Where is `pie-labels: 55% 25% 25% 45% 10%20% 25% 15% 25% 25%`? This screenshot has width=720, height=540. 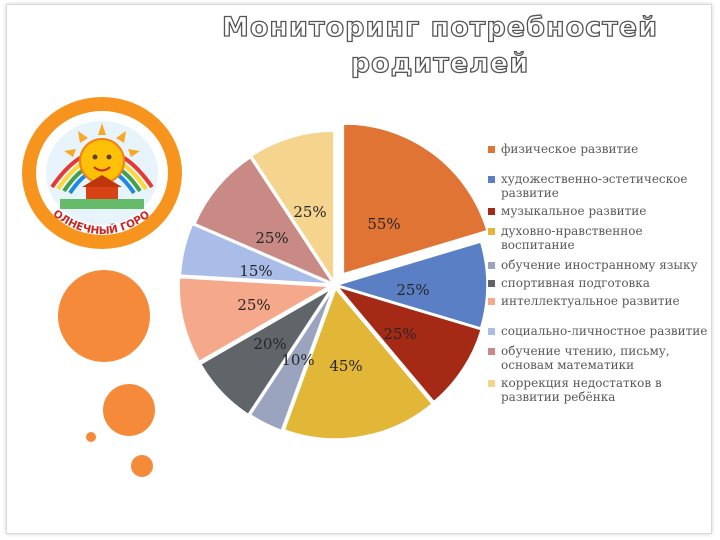
pie-labels: 55% 25% 25% 45% 10%20% 25% 15% 25% 25% is located at coordinates (333, 289).